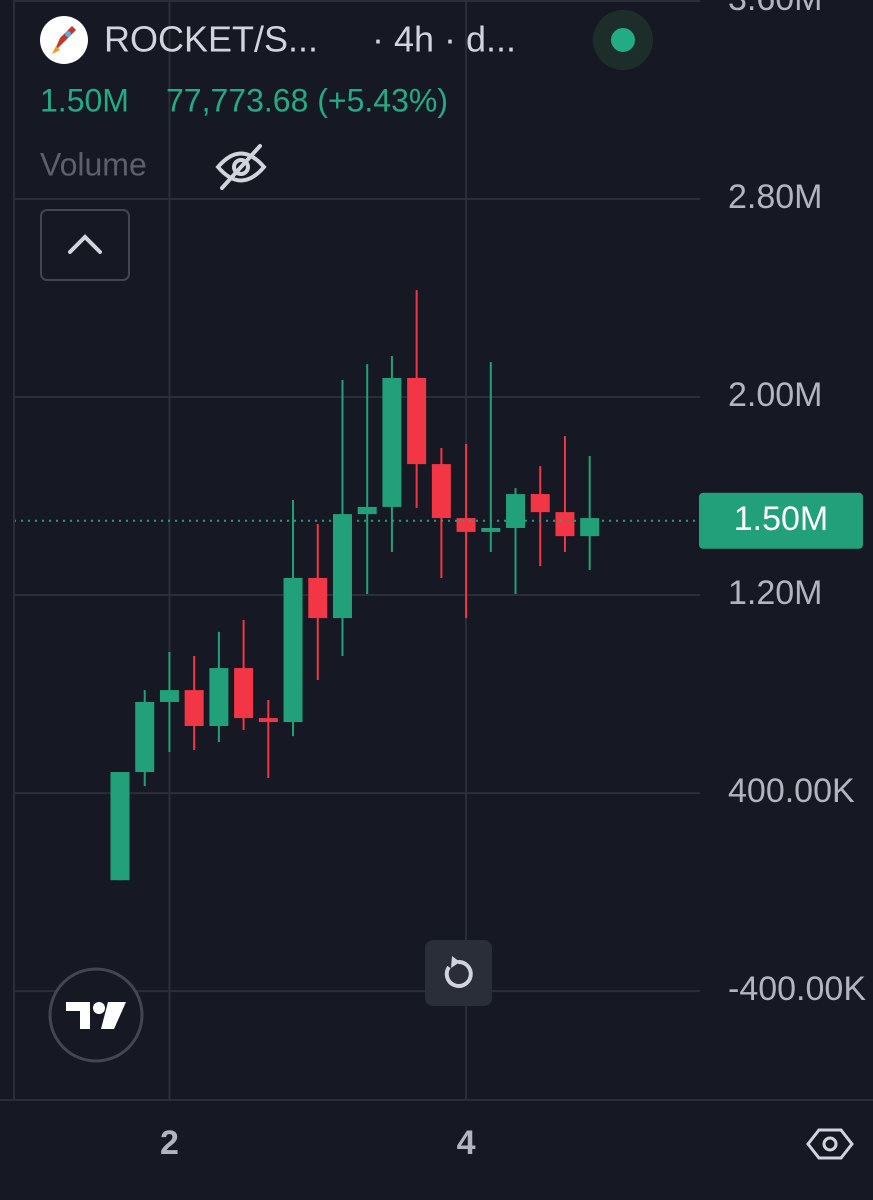 This screenshot has height=1200, width=873. I want to click on last-price-badge, so click(781, 520).